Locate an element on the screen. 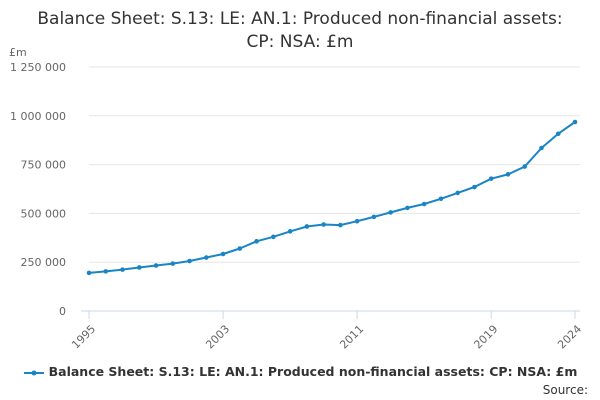 Image resolution: width=600 pixels, height=400 pixels. legend-line-marker-icon is located at coordinates (33, 372).